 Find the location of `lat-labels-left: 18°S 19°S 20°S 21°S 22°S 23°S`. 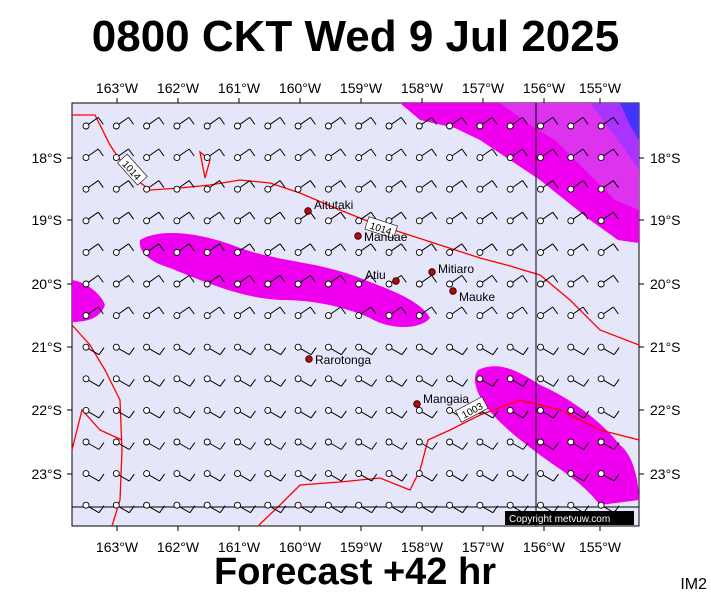

lat-labels-left: 18°S 19°S 20°S 21°S 22°S 23°S is located at coordinates (46, 316).